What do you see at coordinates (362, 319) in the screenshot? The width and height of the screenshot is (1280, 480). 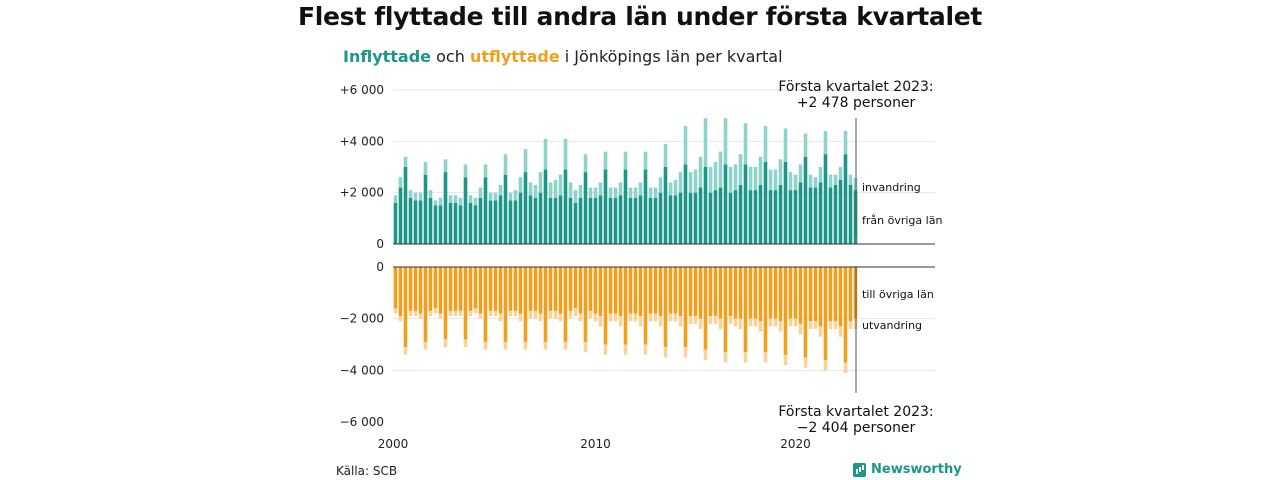 I see `y-tick-label-bottom: −2 000` at bounding box center [362, 319].